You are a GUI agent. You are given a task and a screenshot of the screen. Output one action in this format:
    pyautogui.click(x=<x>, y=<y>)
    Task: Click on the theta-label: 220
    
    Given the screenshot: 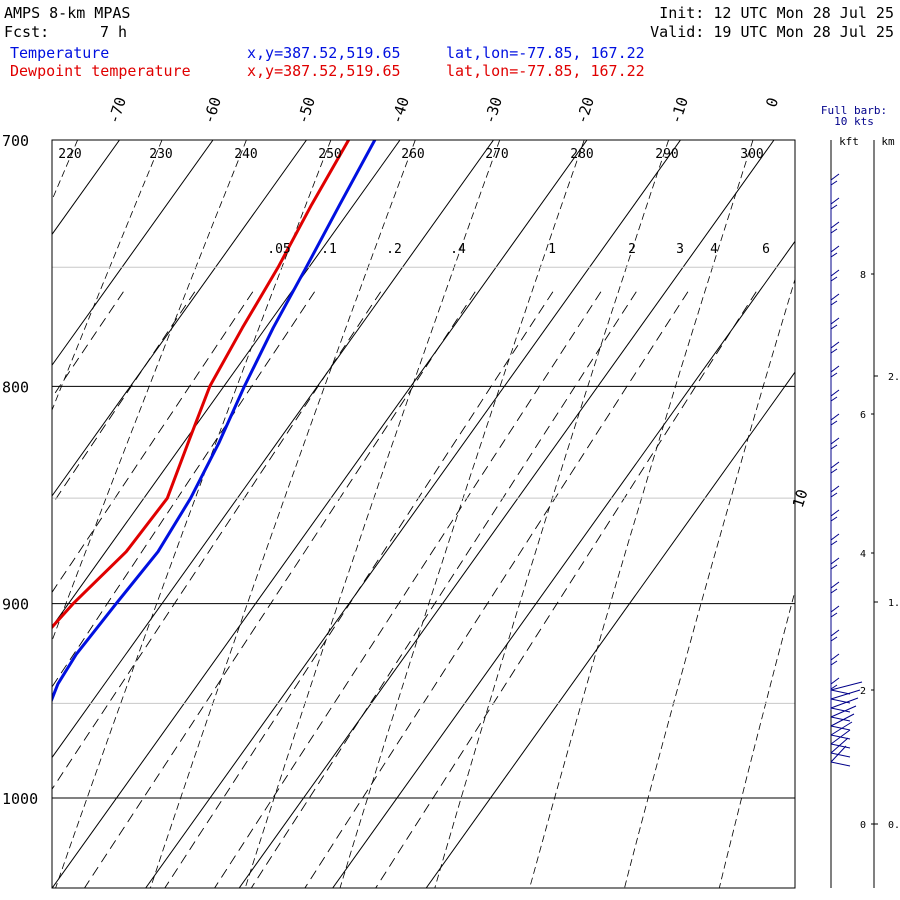 What is the action you would take?
    pyautogui.click(x=69, y=154)
    